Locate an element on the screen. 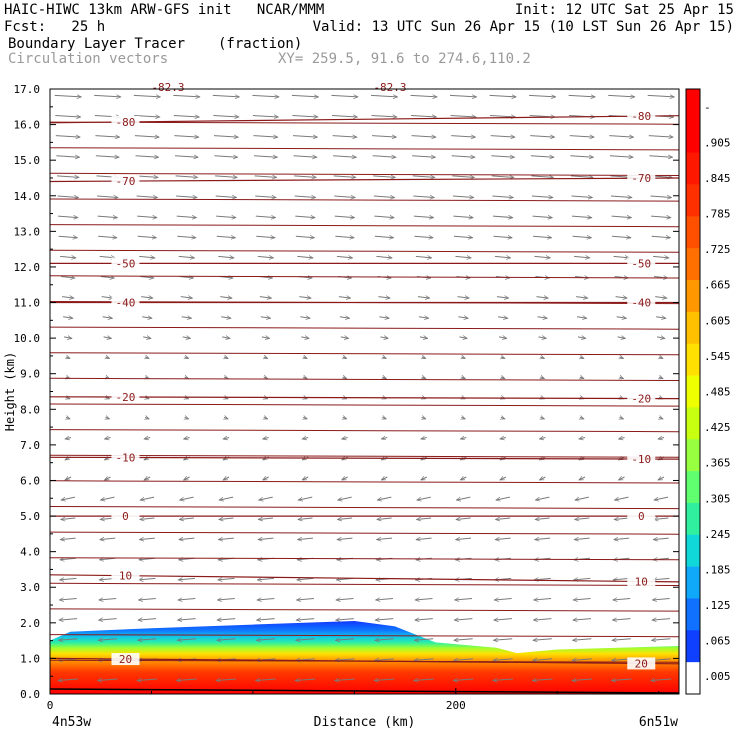  y-tick-label: 11.0 is located at coordinates (27, 303).